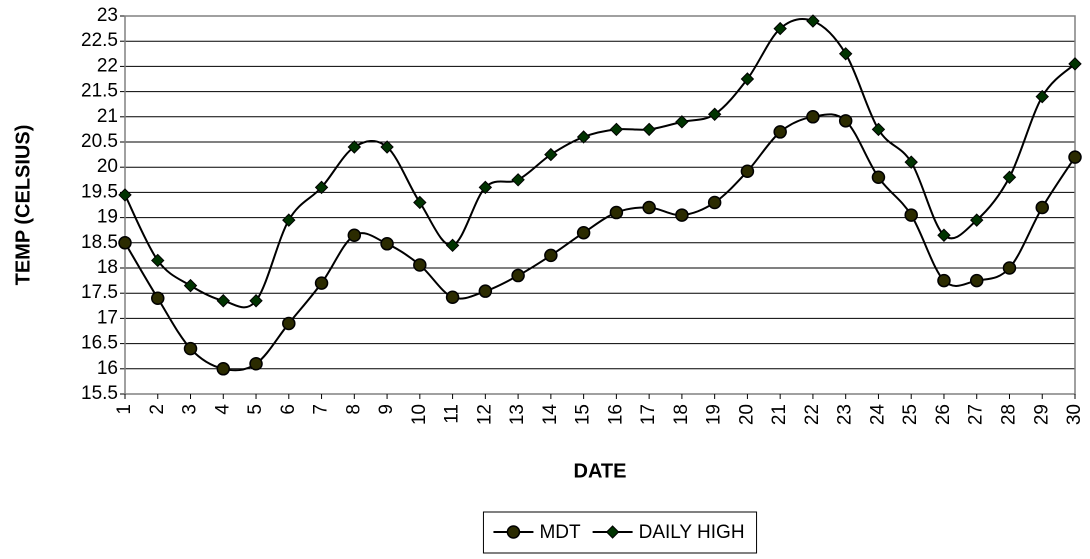  Describe the element at coordinates (107, 368) in the screenshot. I see `y-tick-label: 16` at that location.